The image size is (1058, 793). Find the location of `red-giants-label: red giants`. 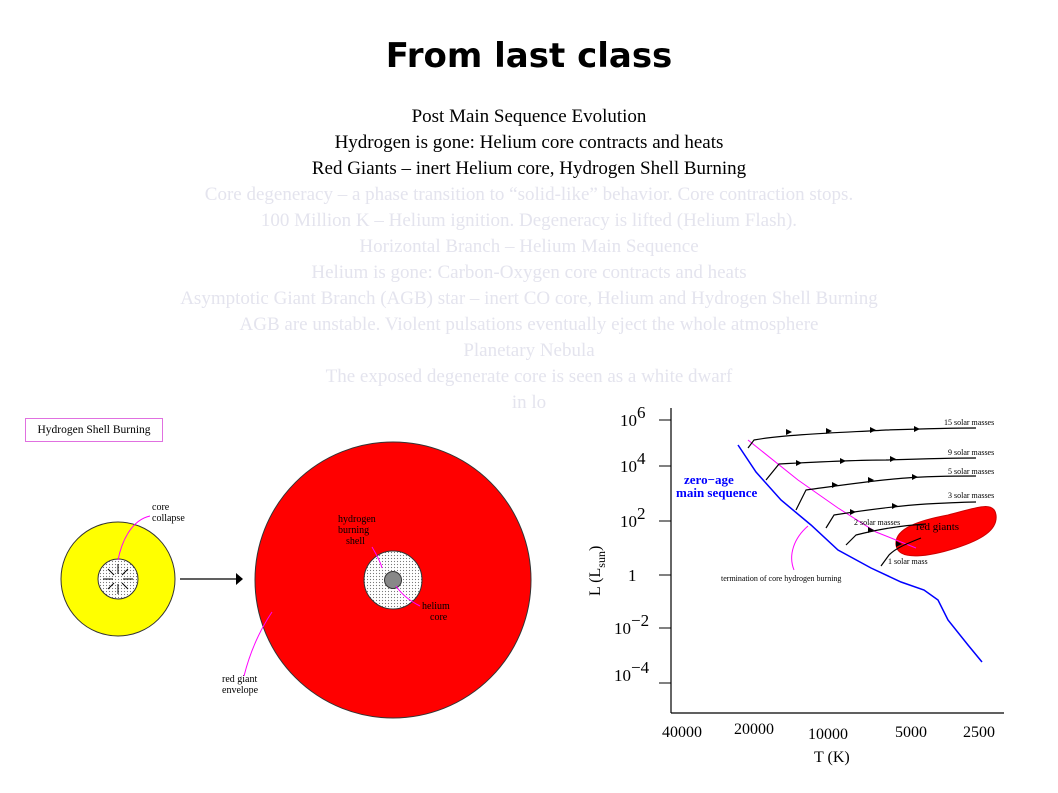

red-giants-label: red giants is located at coordinates (937, 527).